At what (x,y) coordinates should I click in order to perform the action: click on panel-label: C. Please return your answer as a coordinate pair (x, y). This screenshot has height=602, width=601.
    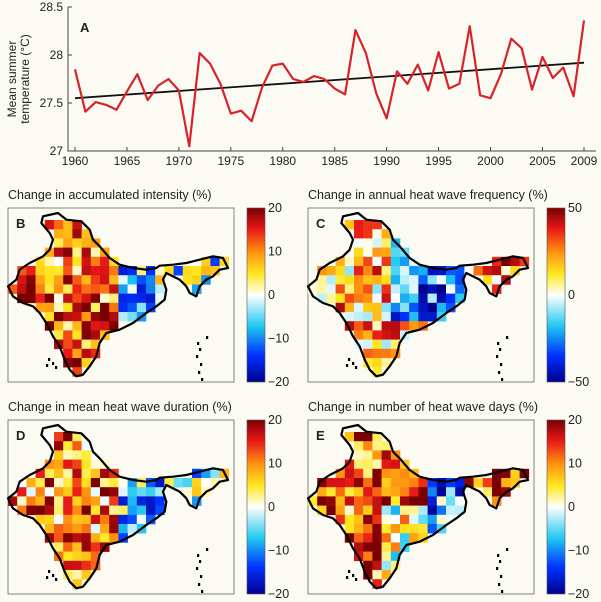
    Looking at the image, I should click on (321, 223).